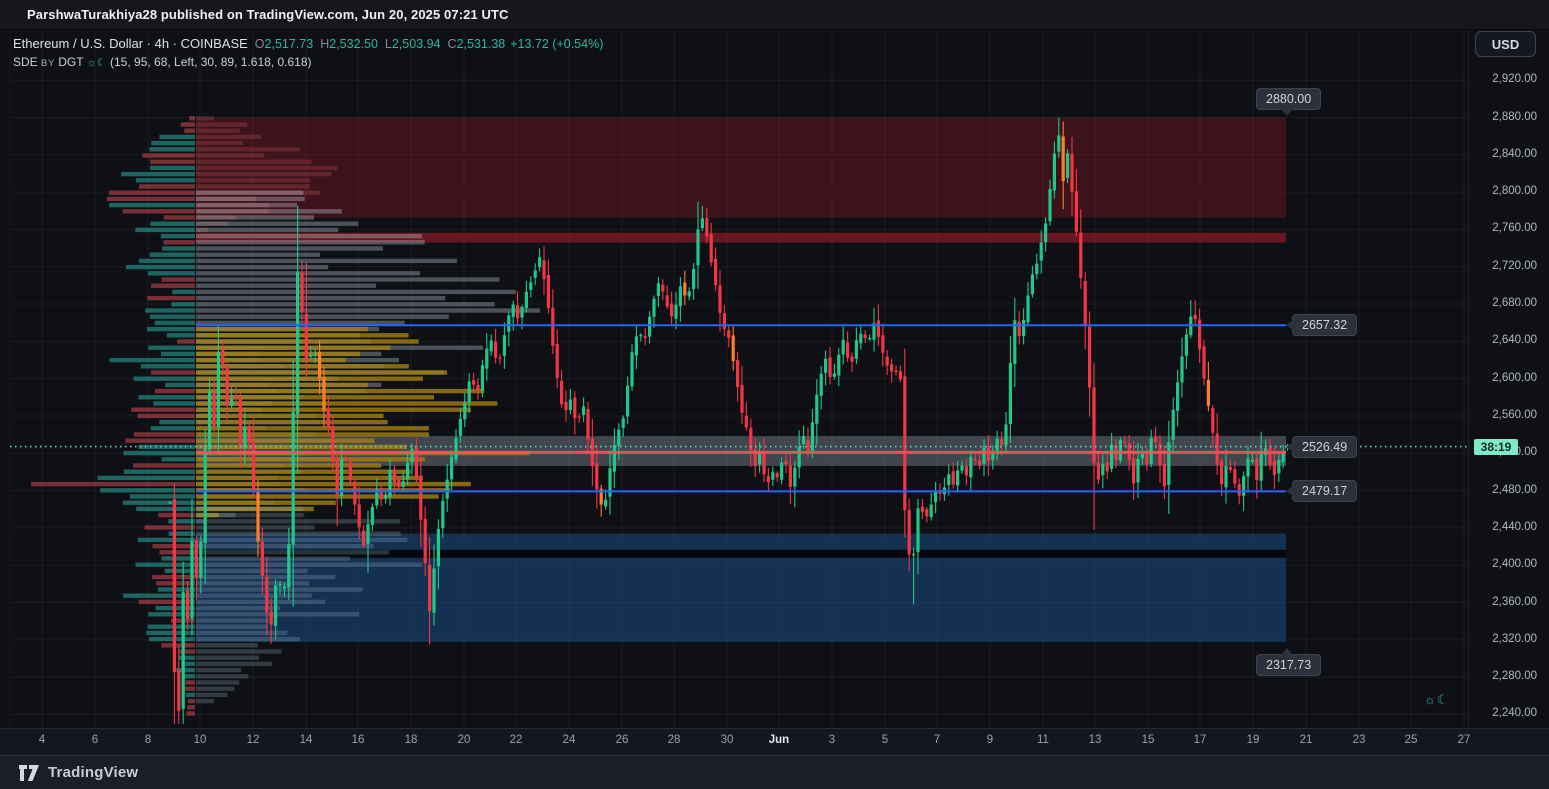 The image size is (1549, 789). Describe the element at coordinates (1514, 414) in the screenshot. I see `price-axis-label: 2,560.00` at that location.